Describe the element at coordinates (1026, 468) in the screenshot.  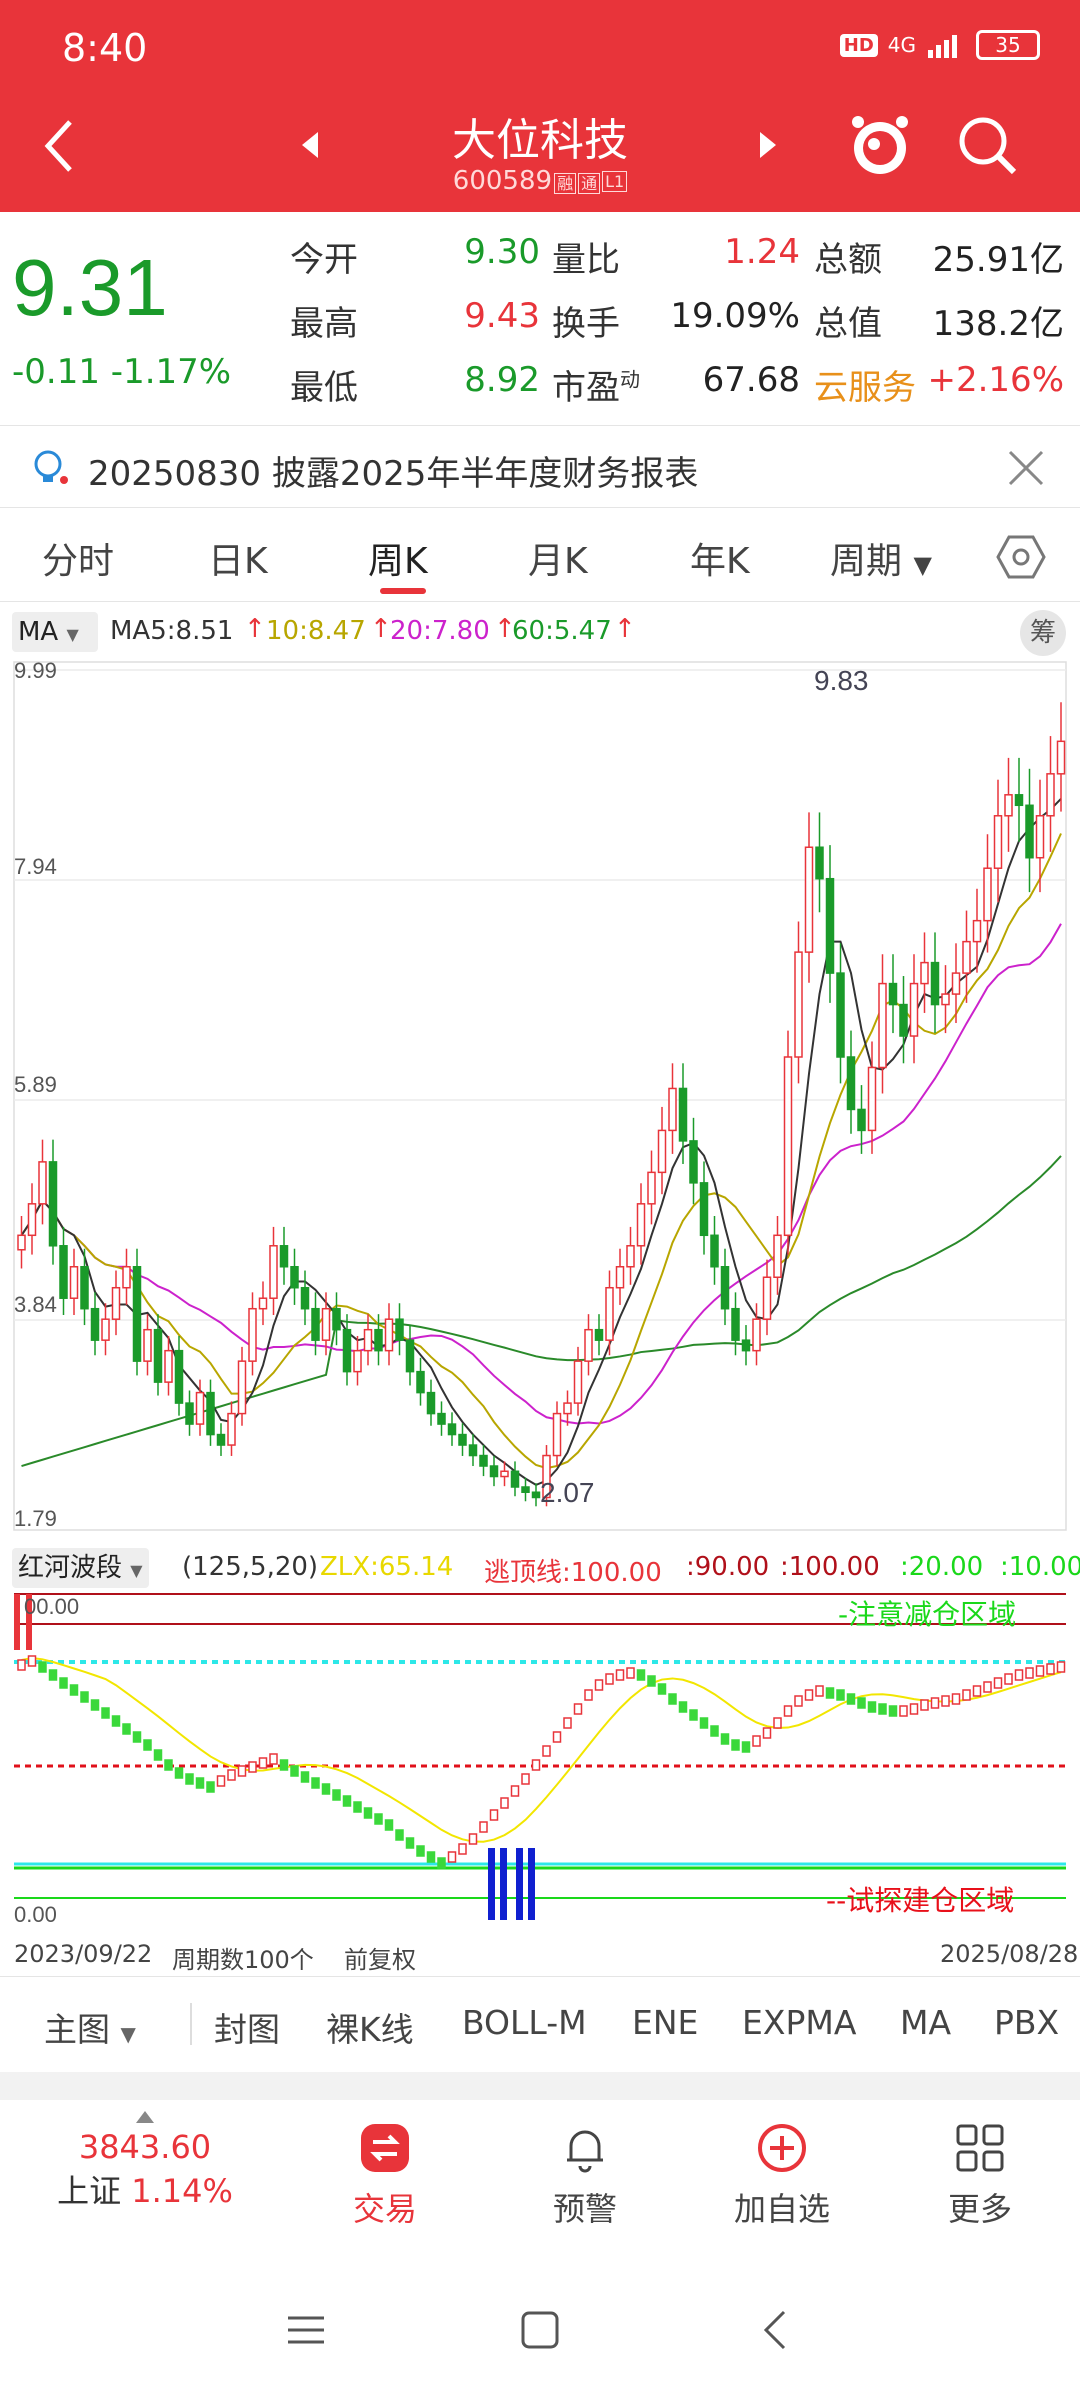
I see `close-icon` at that location.